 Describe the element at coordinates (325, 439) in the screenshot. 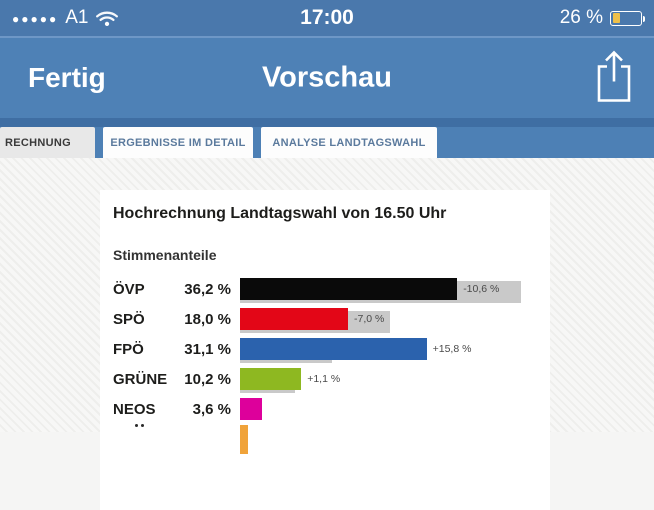

I see `partial-next-row` at that location.